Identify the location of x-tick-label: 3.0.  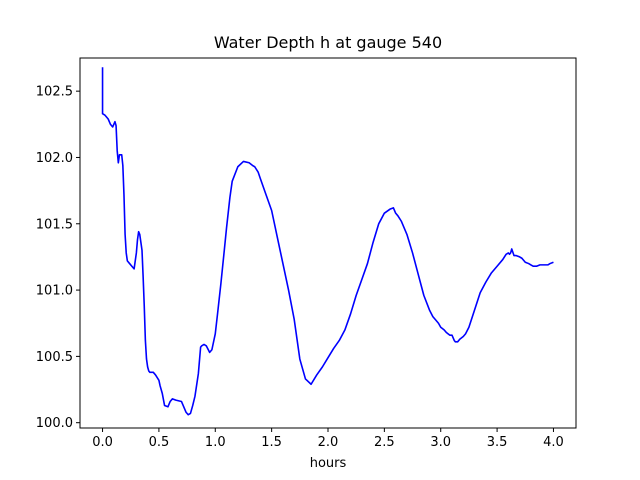
(440, 442).